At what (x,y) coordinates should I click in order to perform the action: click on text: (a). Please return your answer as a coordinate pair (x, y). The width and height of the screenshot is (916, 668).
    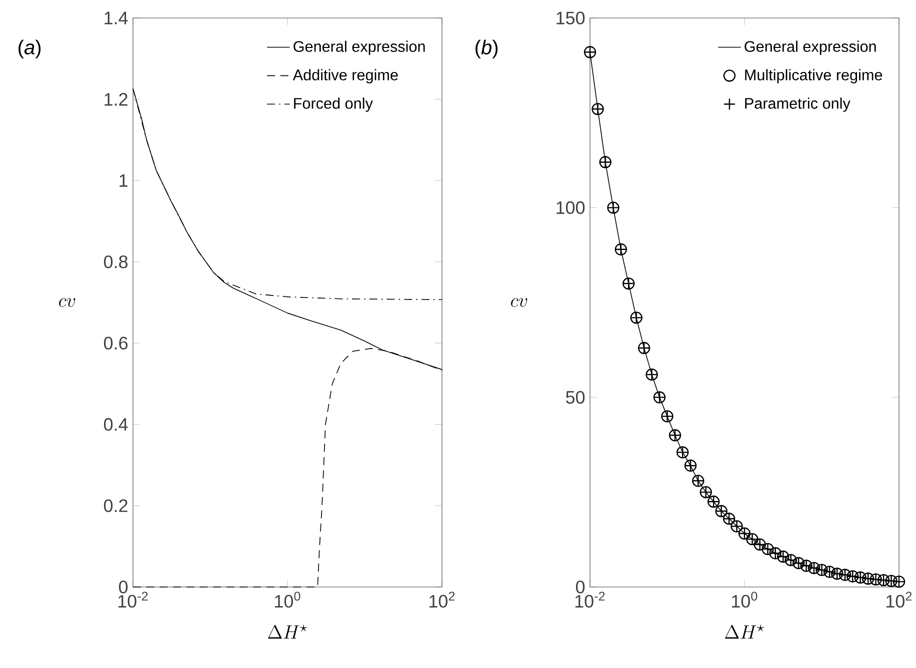
    Looking at the image, I should click on (29, 49).